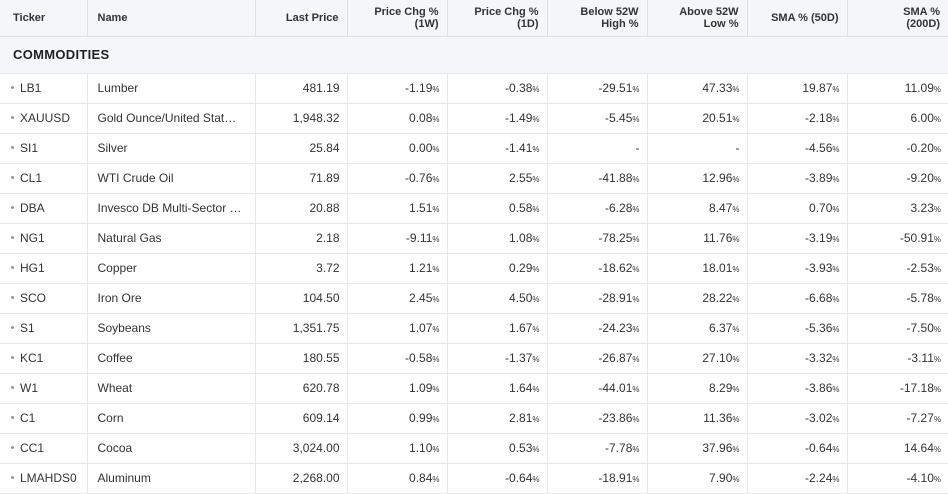  I want to click on ticker-cell: CC1, so click(44, 448).